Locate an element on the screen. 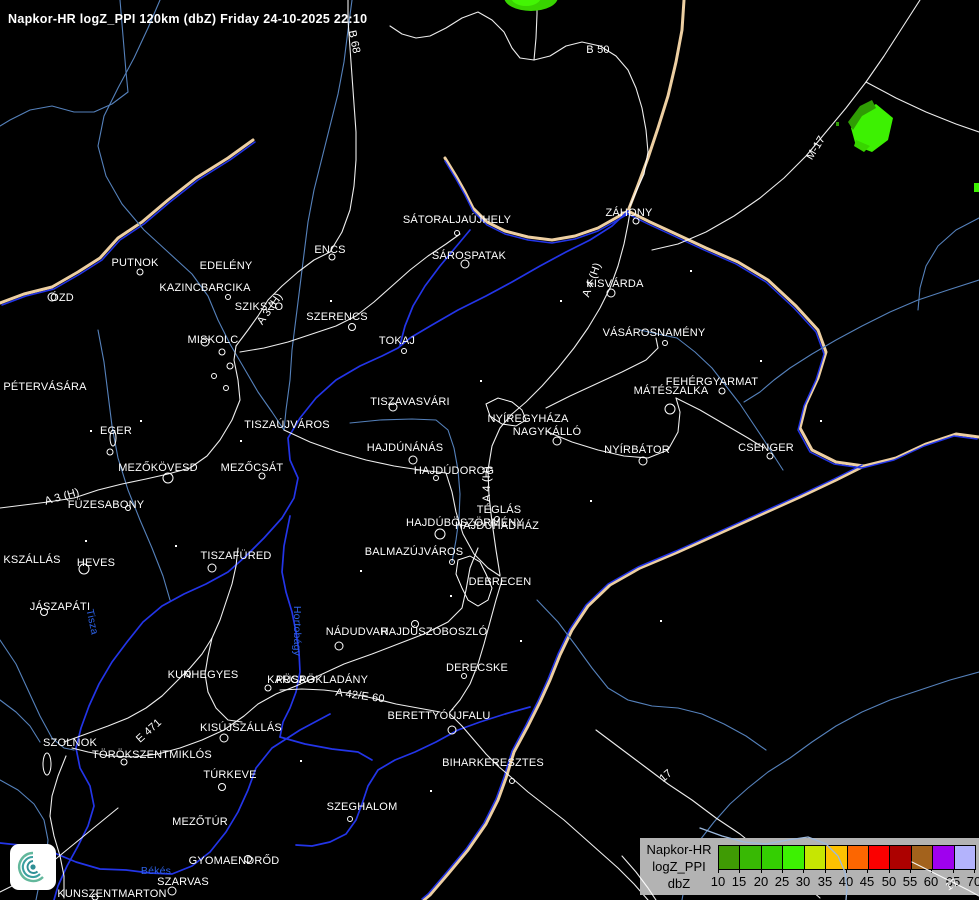 Image resolution: width=979 pixels, height=900 pixels. legend-tick-label: 60 is located at coordinates (931, 881).